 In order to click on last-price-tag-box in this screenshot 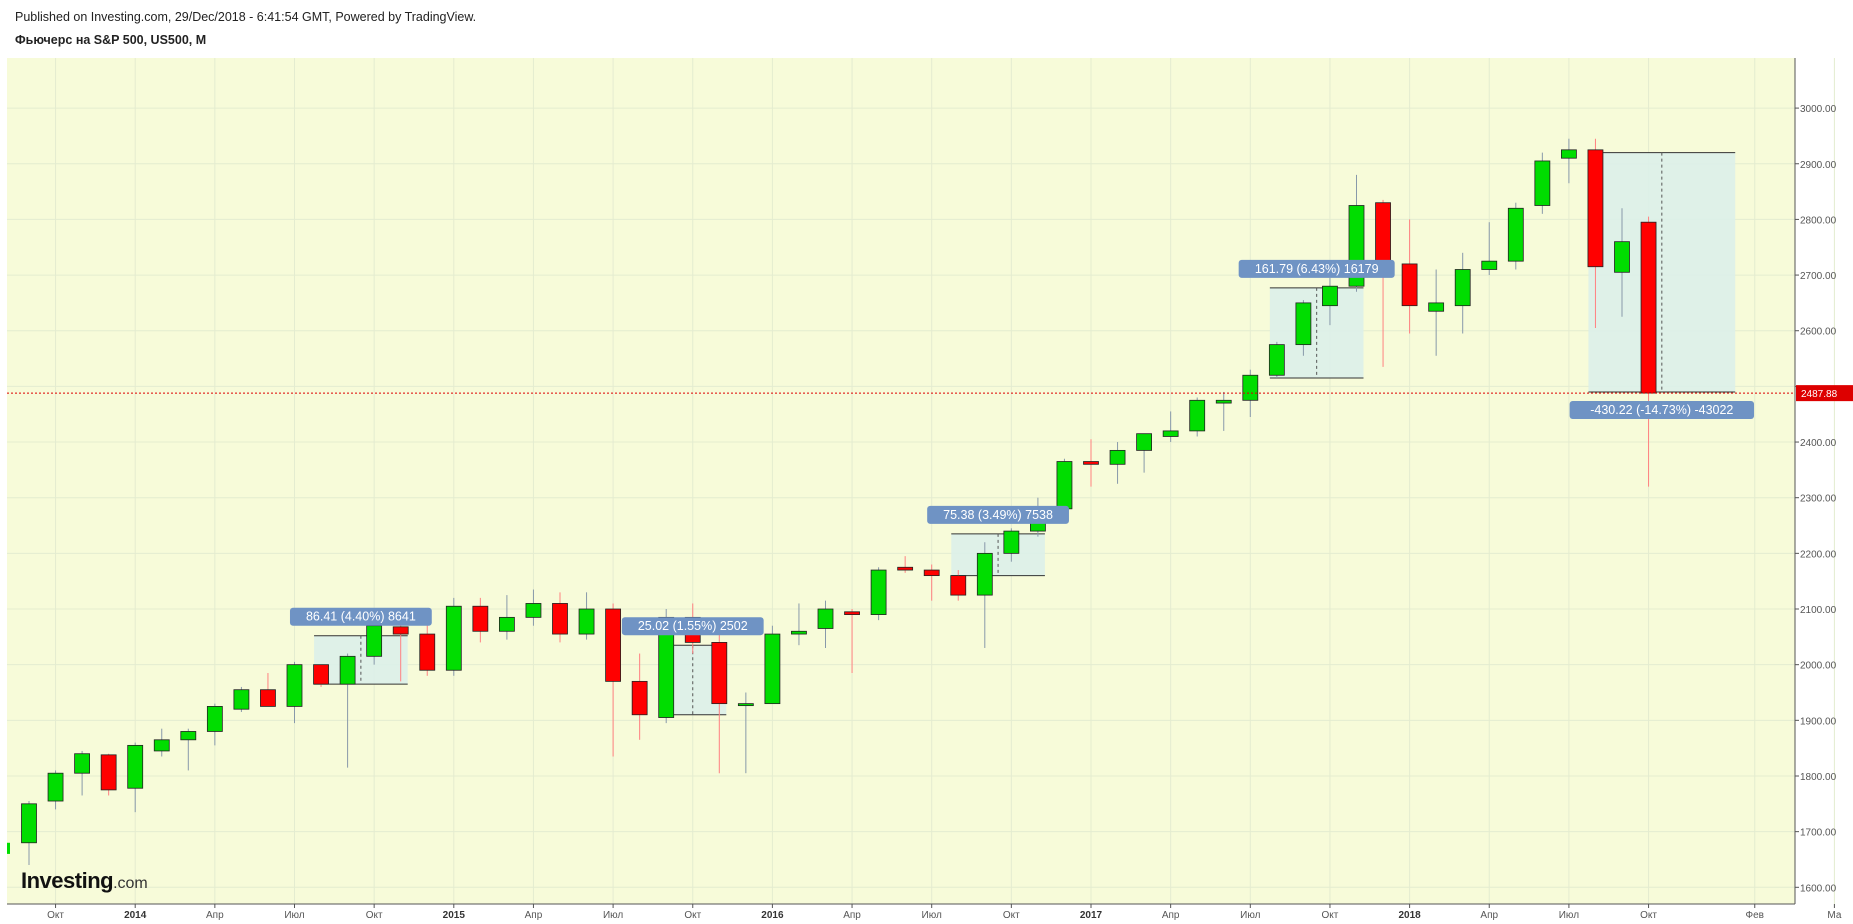, I will do `click(1824, 393)`.